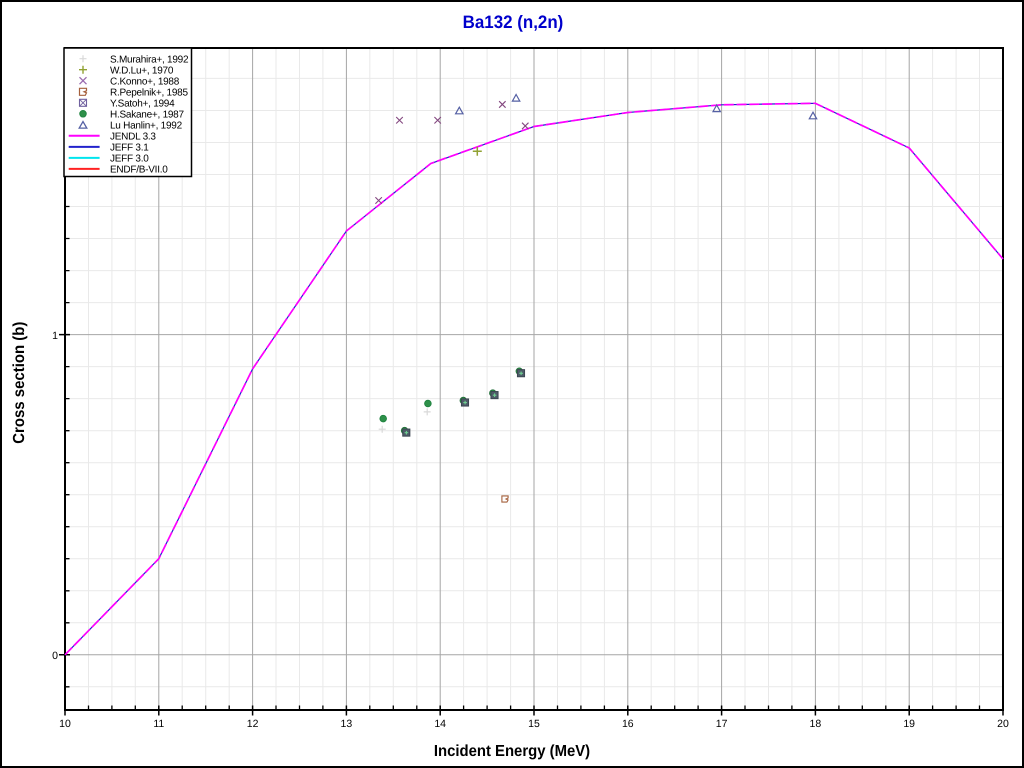 This screenshot has width=1024, height=768. Describe the element at coordinates (142, 103) in the screenshot. I see `svg-text: Y.Satoh+, 1994` at that location.